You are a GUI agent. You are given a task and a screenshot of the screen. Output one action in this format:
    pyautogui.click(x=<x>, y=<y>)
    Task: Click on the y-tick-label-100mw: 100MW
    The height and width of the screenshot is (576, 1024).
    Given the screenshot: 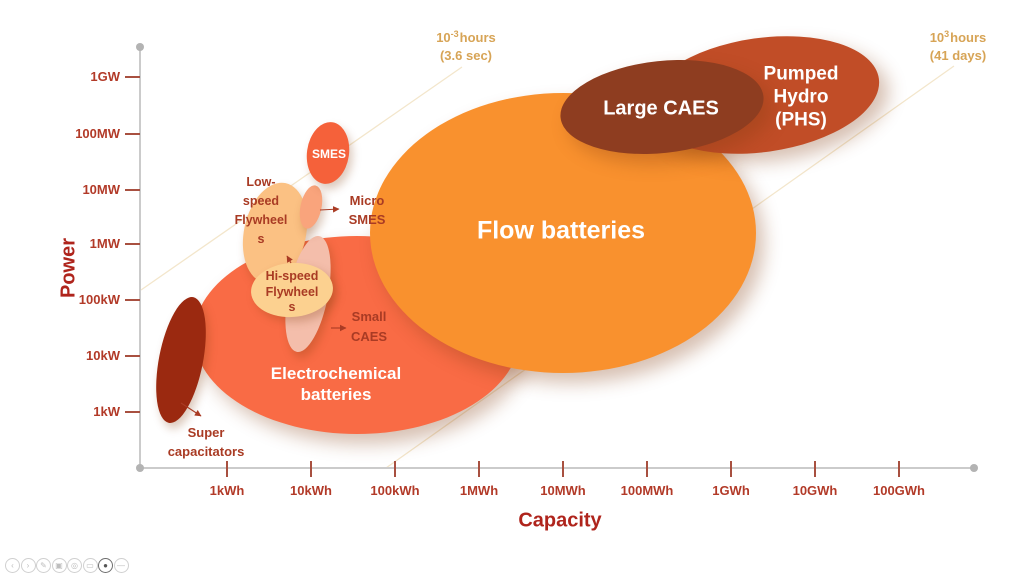 What is the action you would take?
    pyautogui.click(x=97, y=133)
    